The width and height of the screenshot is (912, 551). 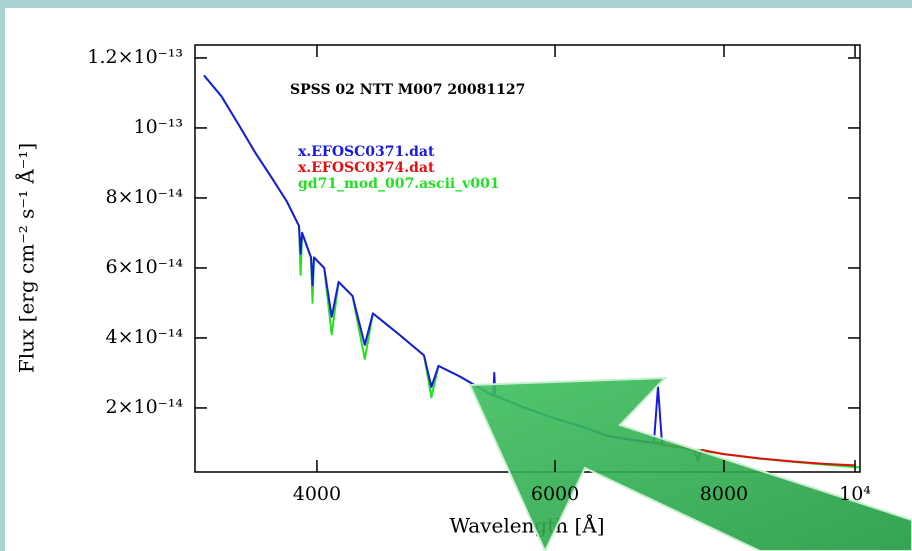 What do you see at coordinates (366, 152) in the screenshot?
I see `legend-entry: x.EFOSC0371.dat` at bounding box center [366, 152].